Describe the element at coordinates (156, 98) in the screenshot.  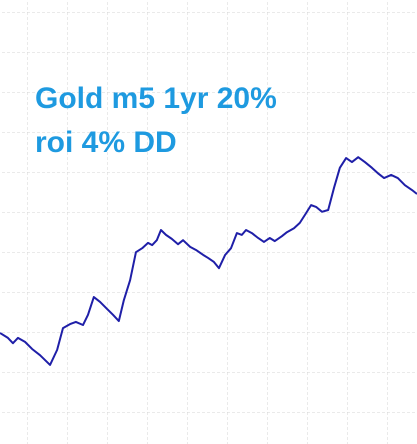
I see `annotation: Gold m5 1yr 20%` at that location.